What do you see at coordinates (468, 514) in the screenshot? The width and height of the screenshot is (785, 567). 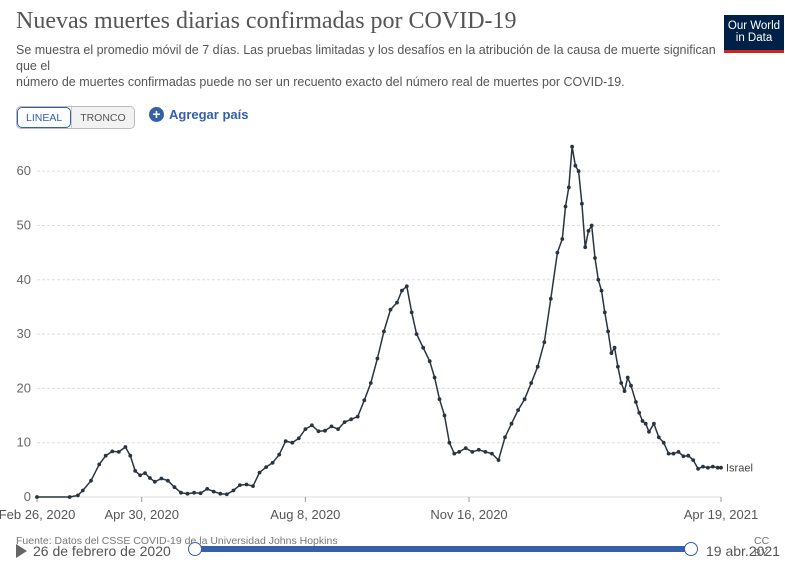 I see `x-tick-label: Nov 16, 2020` at bounding box center [468, 514].